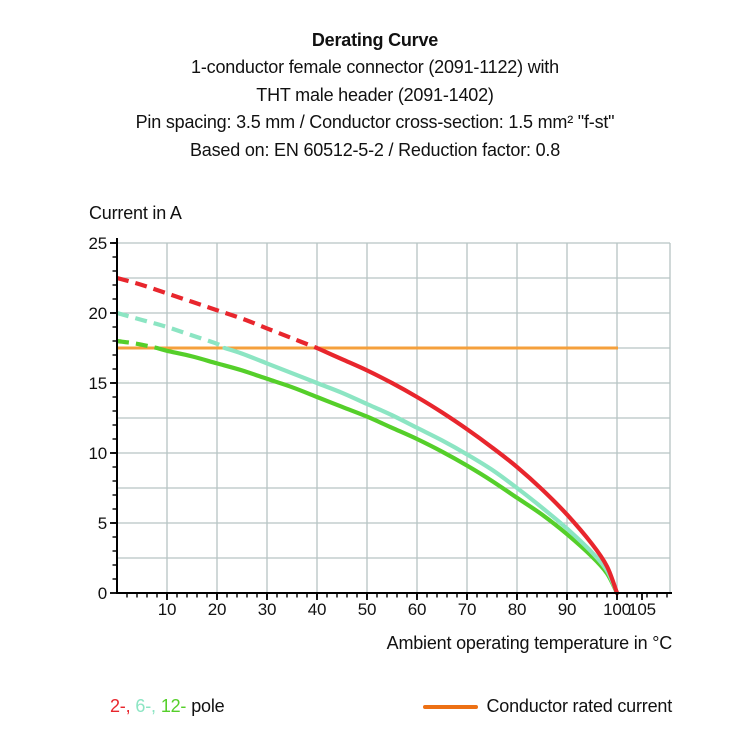 The width and height of the screenshot is (750, 750). I want to click on x-tick-label: 10, so click(167, 609).